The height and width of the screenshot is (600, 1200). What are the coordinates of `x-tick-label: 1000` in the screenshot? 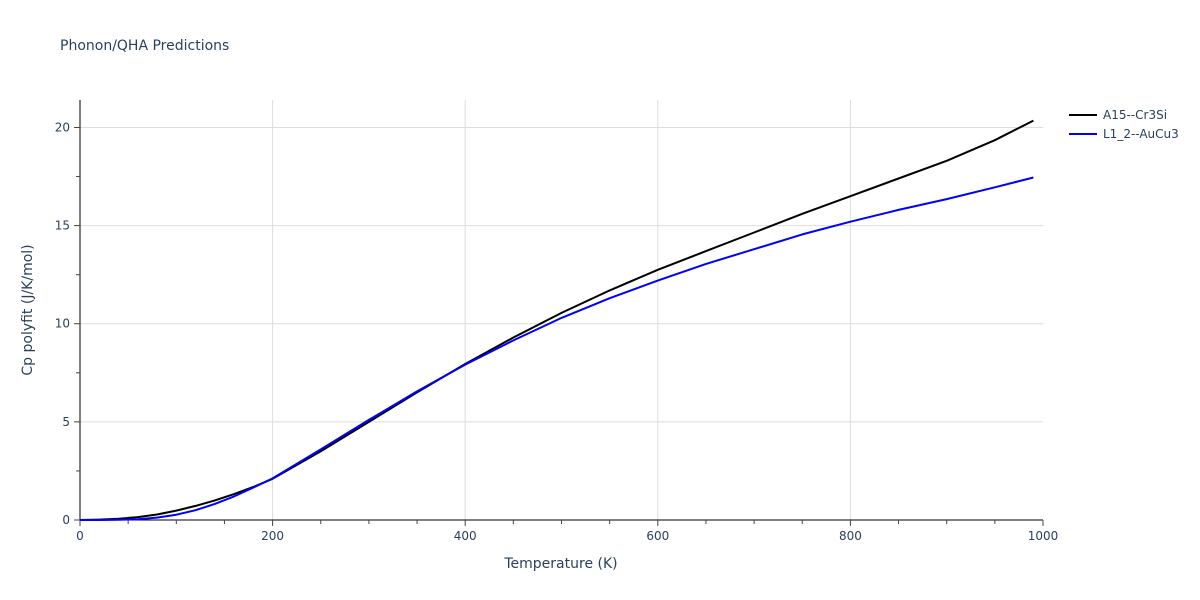 It's located at (1043, 536).